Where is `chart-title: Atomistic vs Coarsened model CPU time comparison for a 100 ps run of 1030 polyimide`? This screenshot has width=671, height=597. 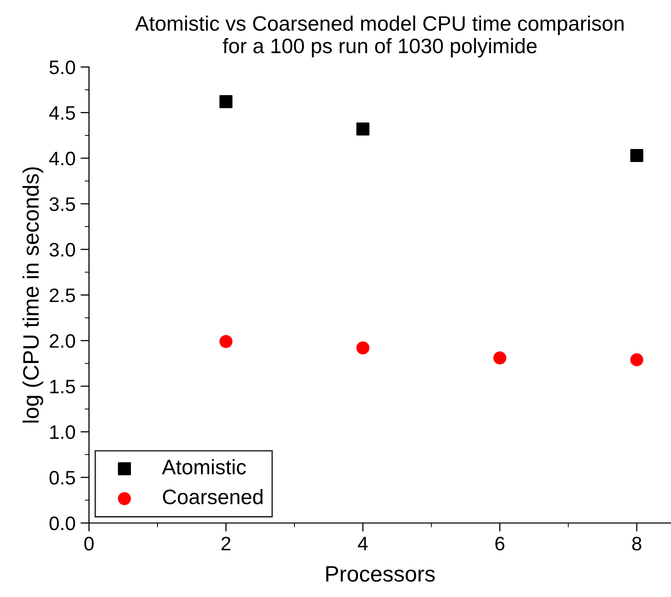
chart-title: Atomistic vs Coarsened model CPU time comparison for a 100 ps run of 1030 polyimide is located at coordinates (379, 37).